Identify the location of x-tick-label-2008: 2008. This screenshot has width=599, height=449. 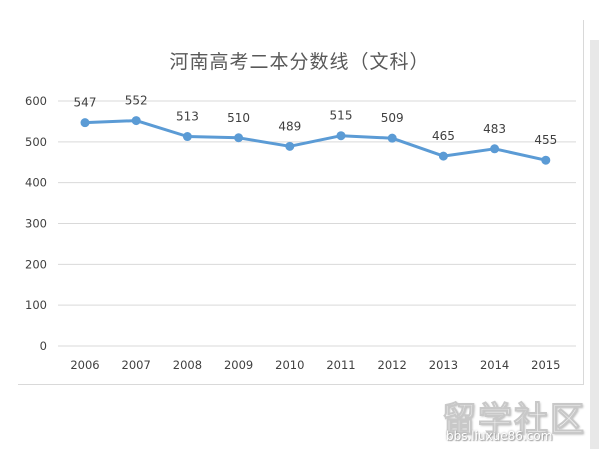
(187, 365).